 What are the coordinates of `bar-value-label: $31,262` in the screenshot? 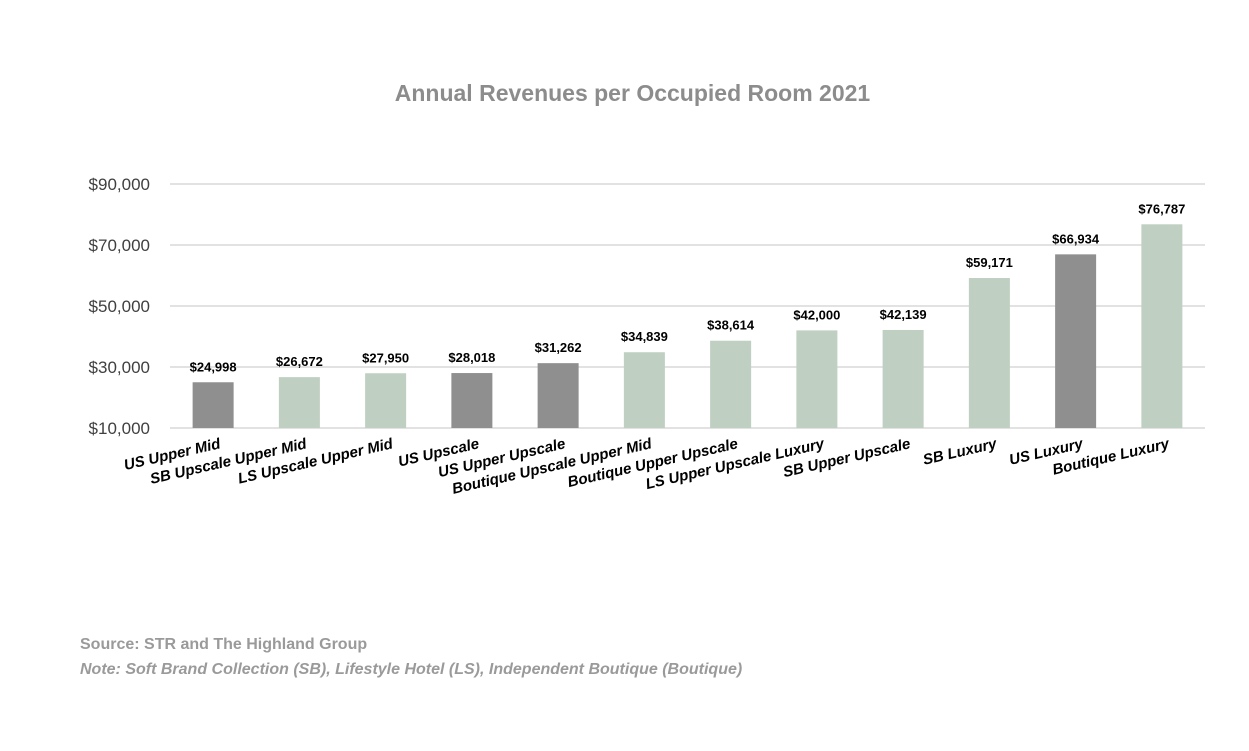 It's located at (558, 347).